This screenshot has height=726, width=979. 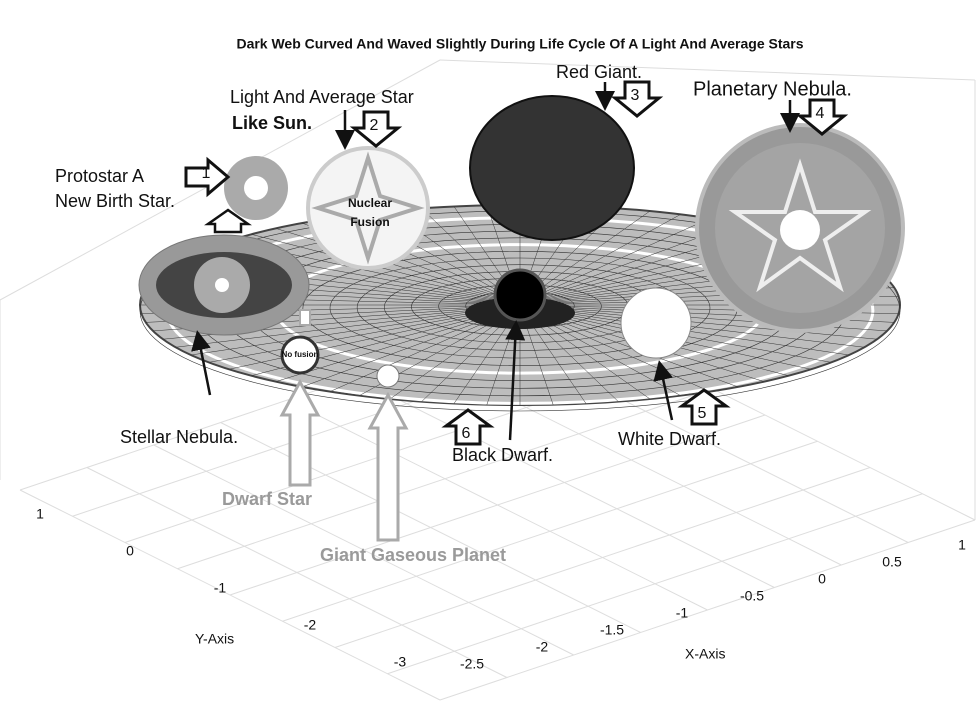 What do you see at coordinates (822, 579) in the screenshot?
I see `x-tick-label: 0` at bounding box center [822, 579].